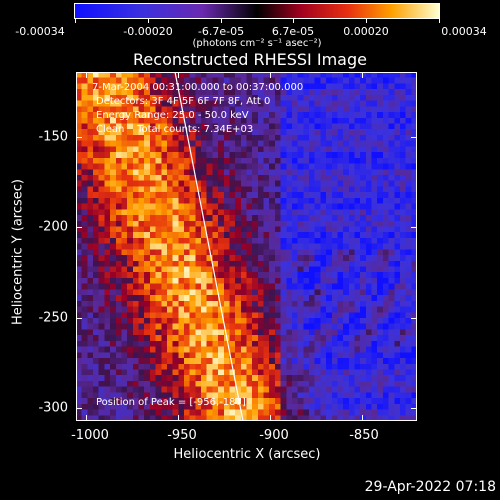 Image resolution: width=500 pixels, height=500 pixels. What do you see at coordinates (209, 246) in the screenshot?
I see `solar-limb-line` at bounding box center [209, 246].